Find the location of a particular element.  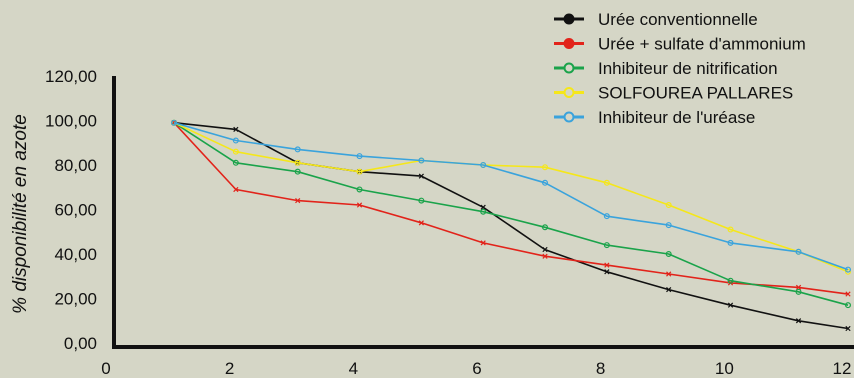

legend-item: Urée + sulfate d'ammonium is located at coordinates (680, 44).